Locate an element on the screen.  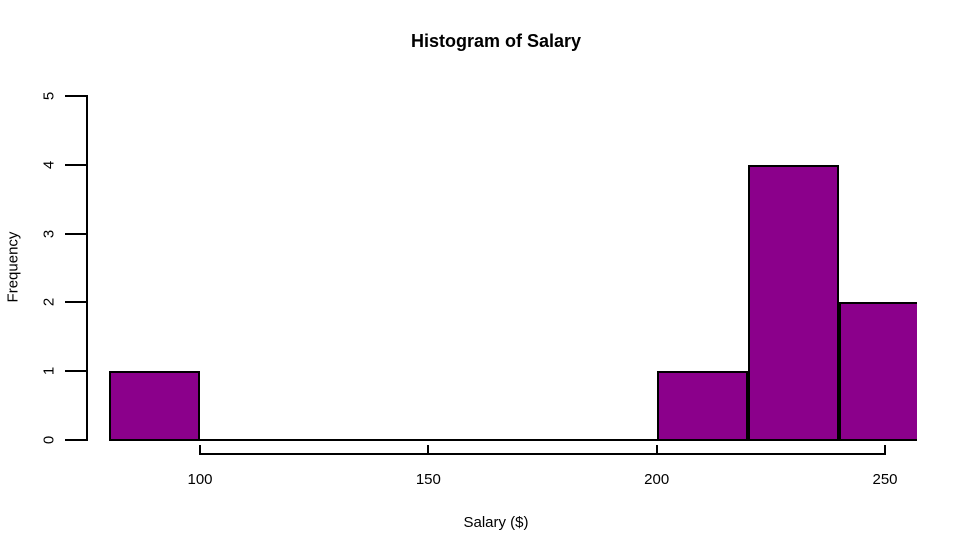
y-axis-tick-label: 1 is located at coordinates (49, 371).